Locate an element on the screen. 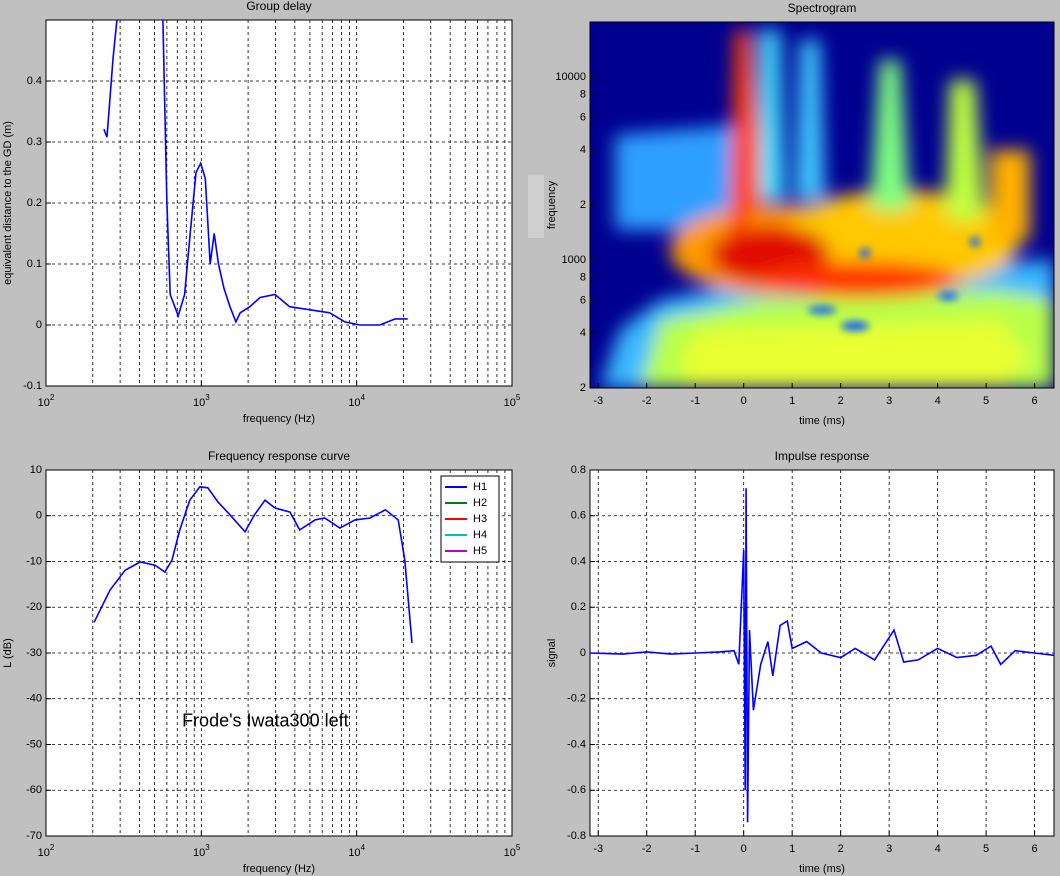 Image resolution: width=1060 pixels, height=876 pixels. y-tick-label: 1000 is located at coordinates (574, 260).